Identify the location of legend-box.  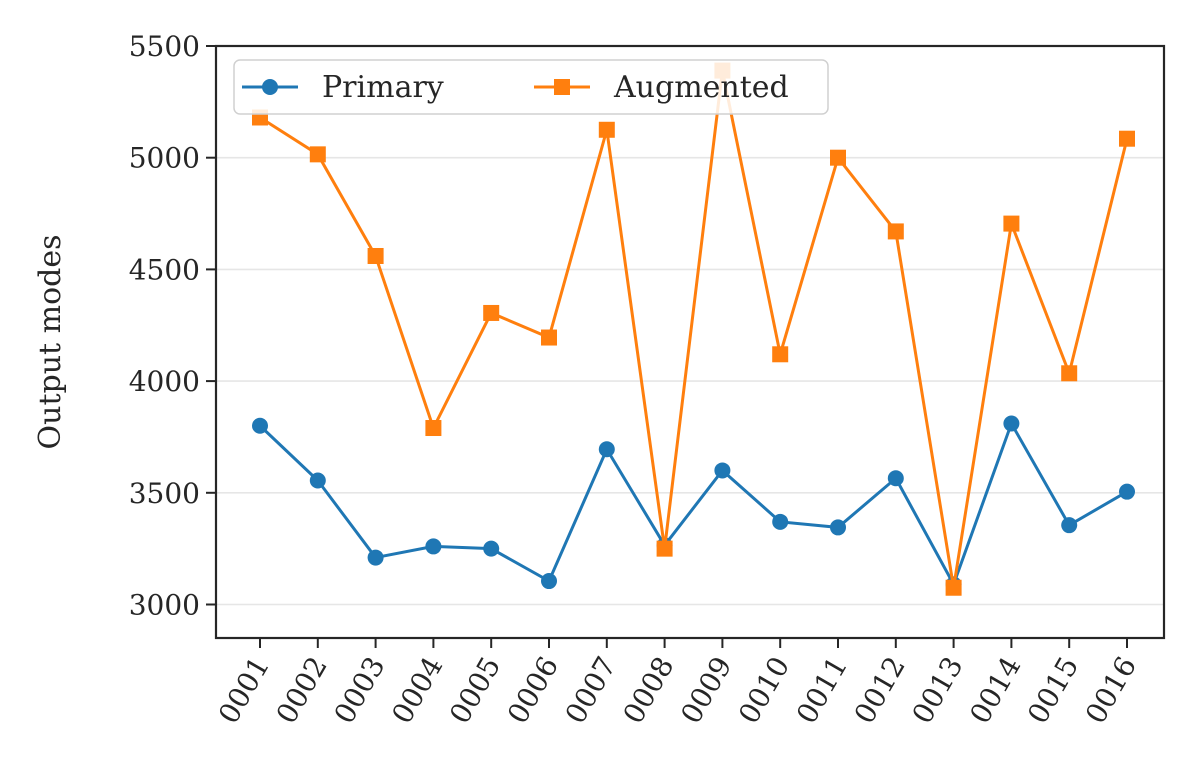
(531, 87).